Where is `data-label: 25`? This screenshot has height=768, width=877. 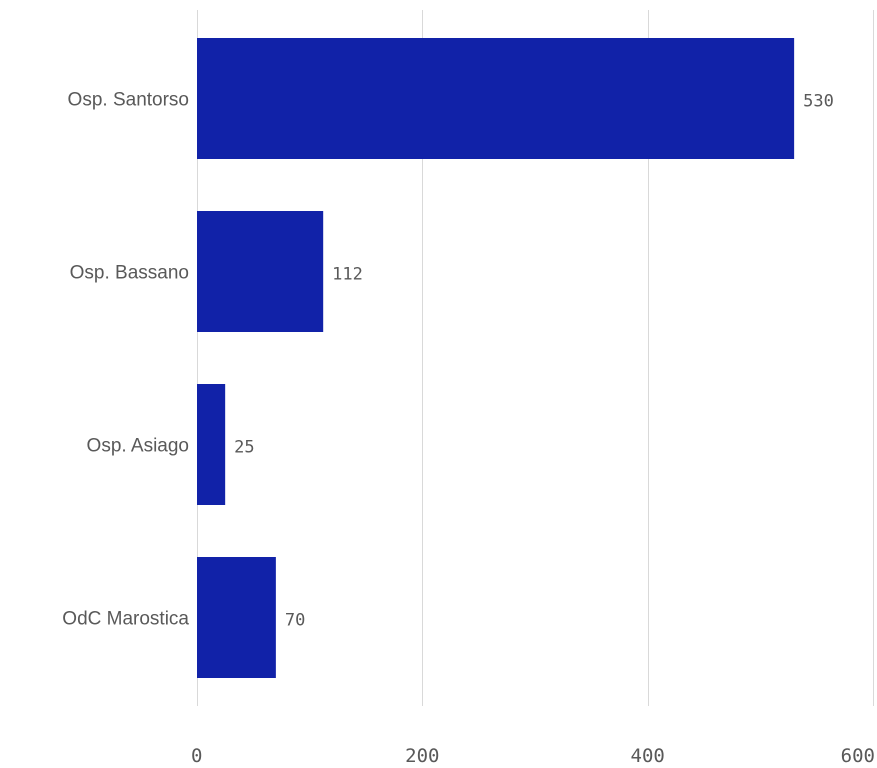 data-label: 25 is located at coordinates (244, 448).